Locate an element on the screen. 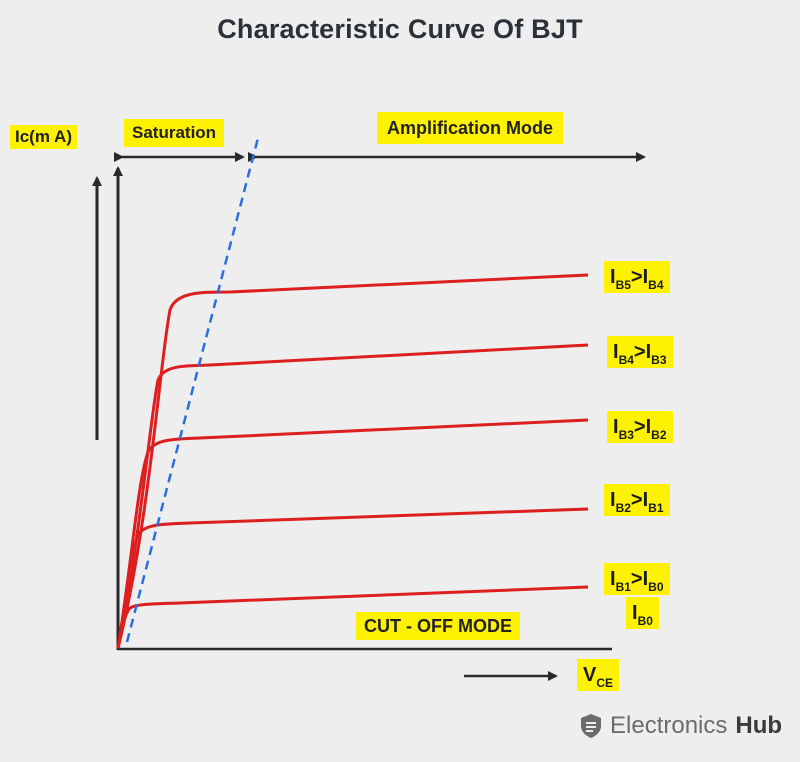  brand-name-bold: Hub is located at coordinates (759, 725).